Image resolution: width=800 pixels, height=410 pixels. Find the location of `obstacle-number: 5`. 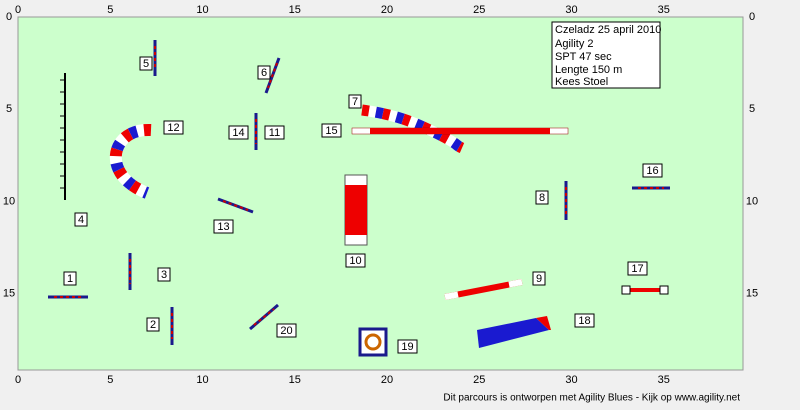

obstacle-number: 5 is located at coordinates (146, 64).